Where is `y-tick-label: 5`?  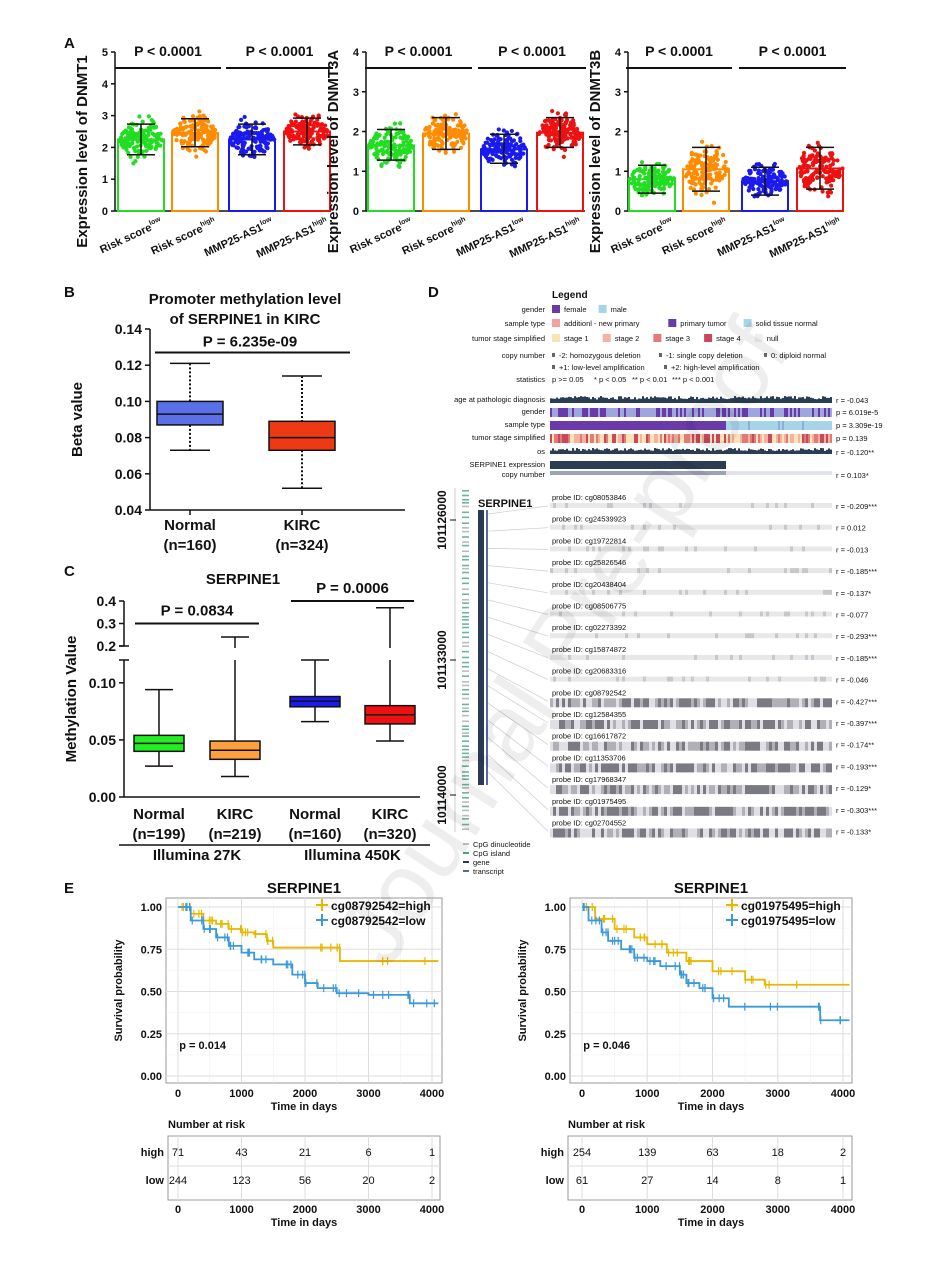
y-tick-label: 5 is located at coordinates (105, 53).